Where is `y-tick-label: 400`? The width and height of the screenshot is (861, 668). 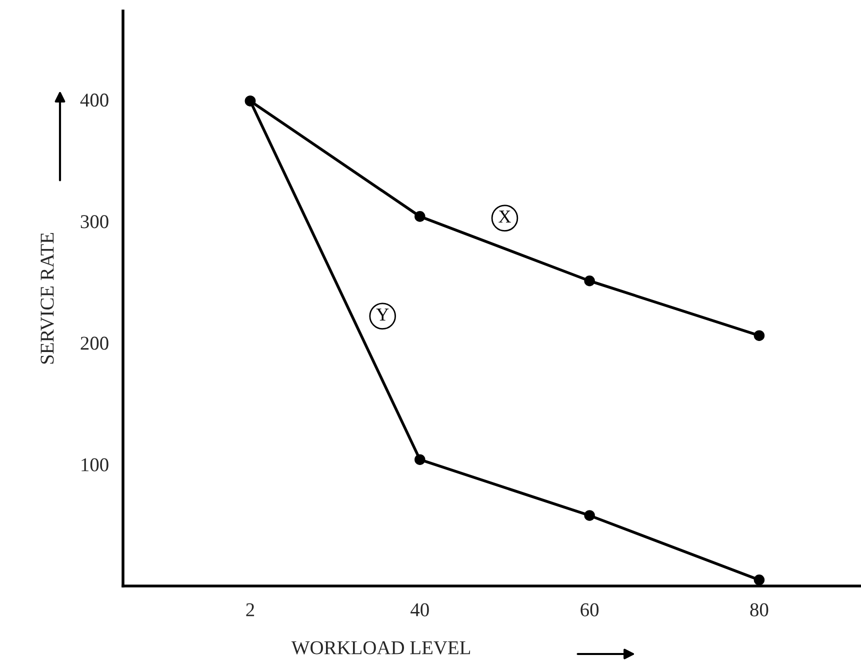
y-tick-label: 400 is located at coordinates (94, 100).